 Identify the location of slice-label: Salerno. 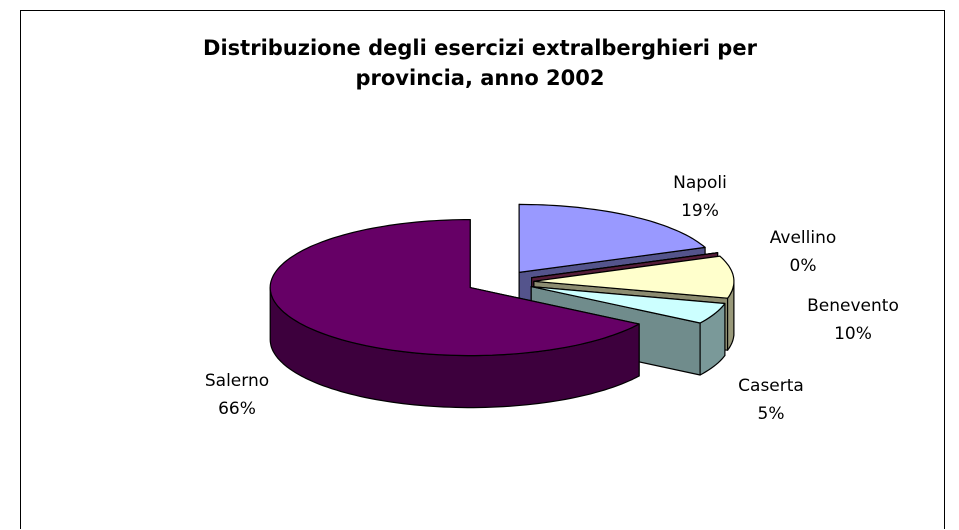
(237, 381).